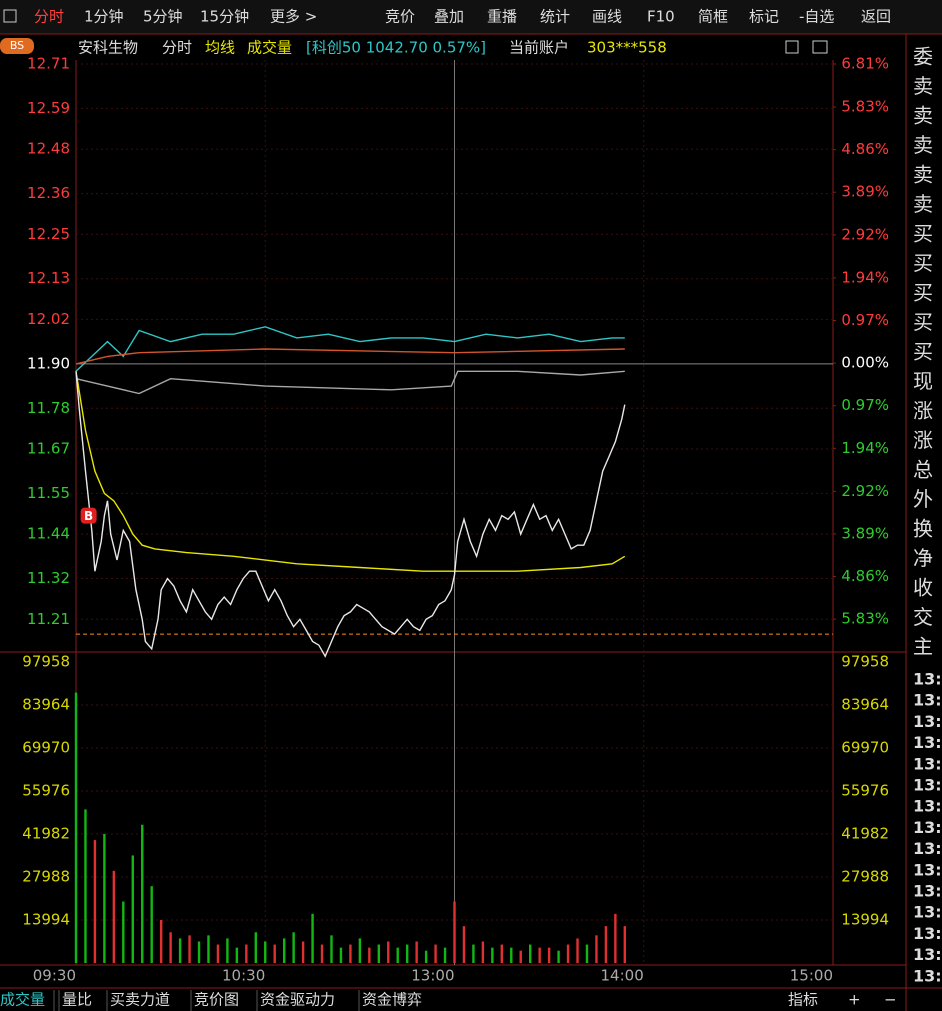 This screenshot has height=1011, width=942. What do you see at coordinates (923, 499) in the screenshot?
I see `side-label: 外` at bounding box center [923, 499].